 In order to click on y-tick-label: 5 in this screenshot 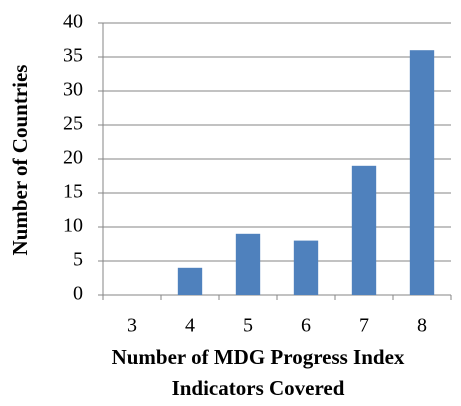, I will do `click(78, 260)`.